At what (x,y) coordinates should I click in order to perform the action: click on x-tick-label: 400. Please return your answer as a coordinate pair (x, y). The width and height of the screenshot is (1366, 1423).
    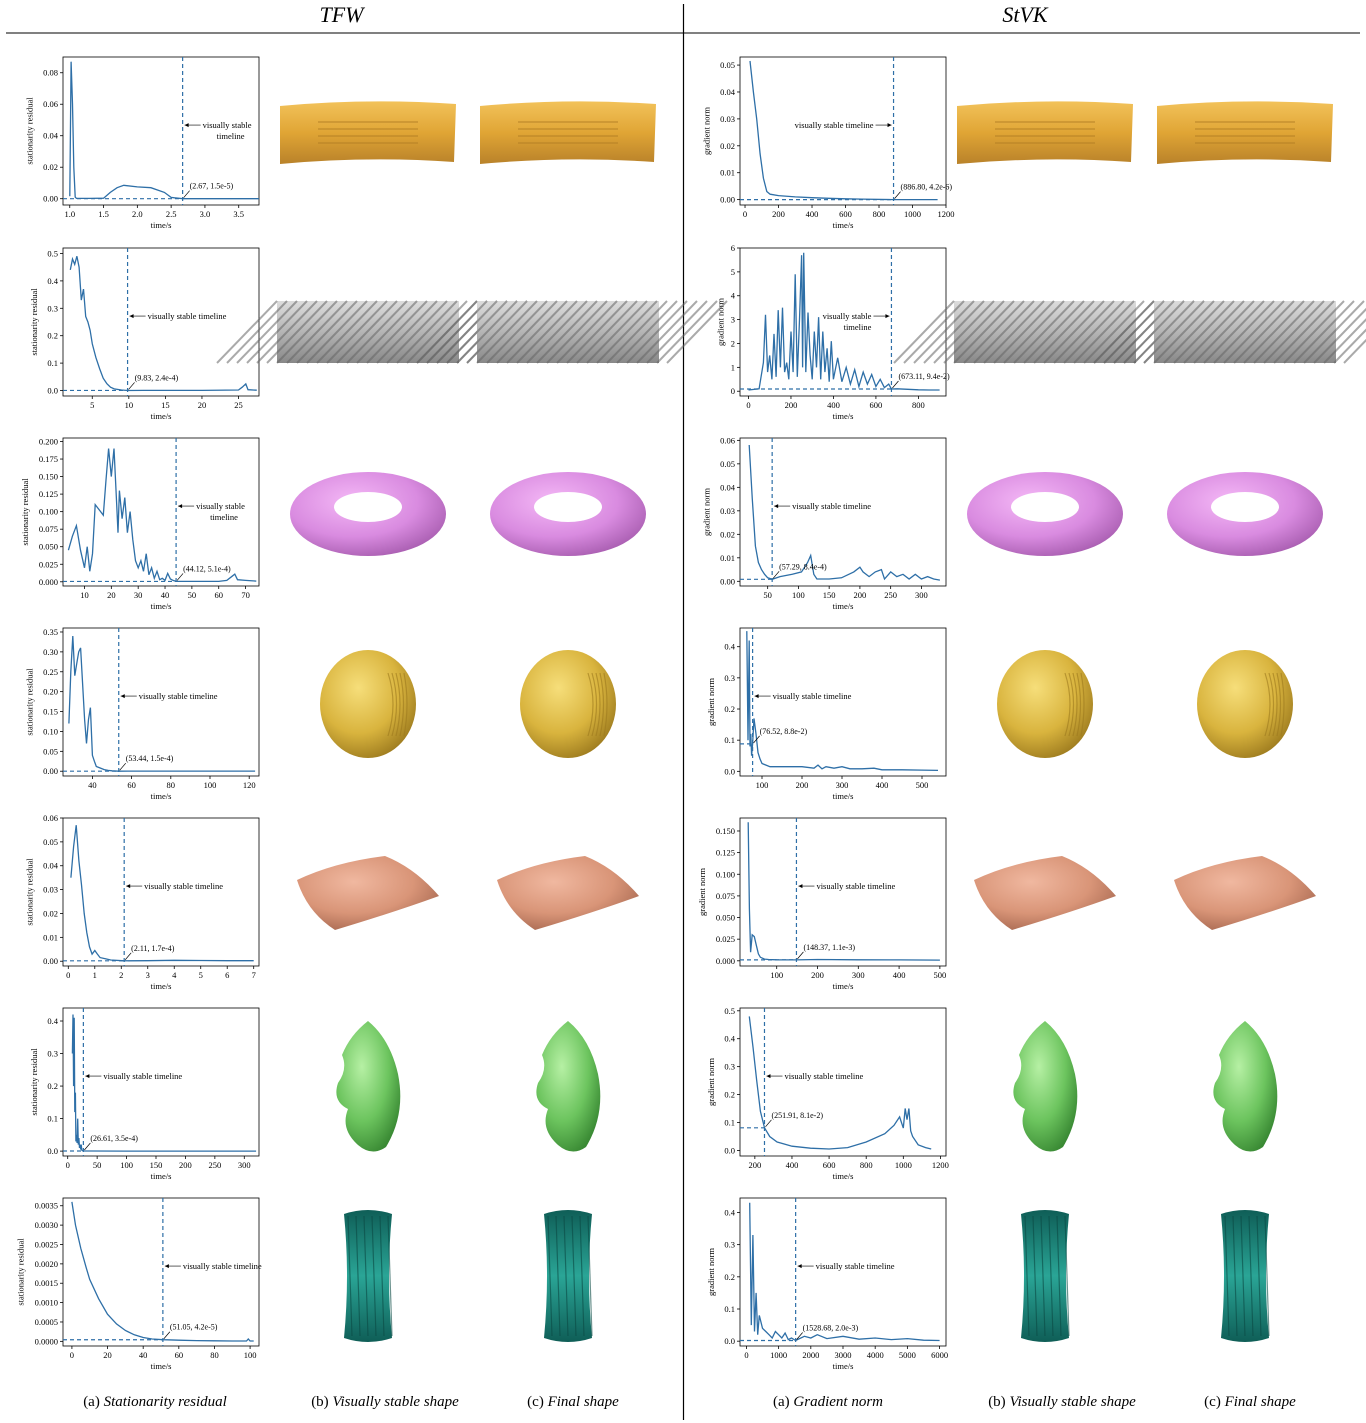
    Looking at the image, I should click on (812, 214).